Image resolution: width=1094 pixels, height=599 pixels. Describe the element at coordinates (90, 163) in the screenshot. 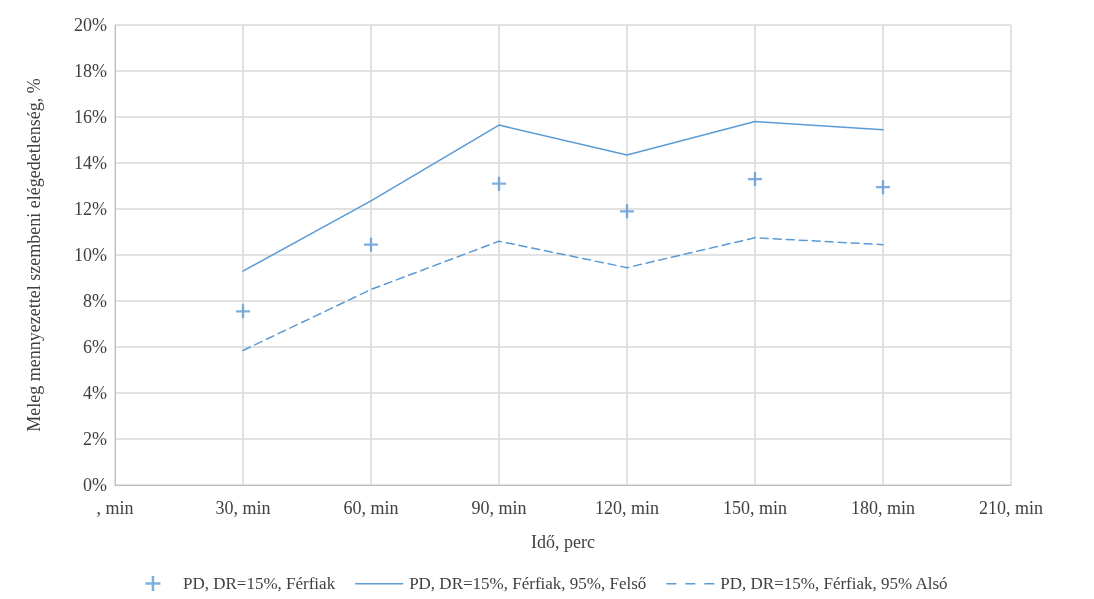

I see `y-tick-label: 14%` at that location.